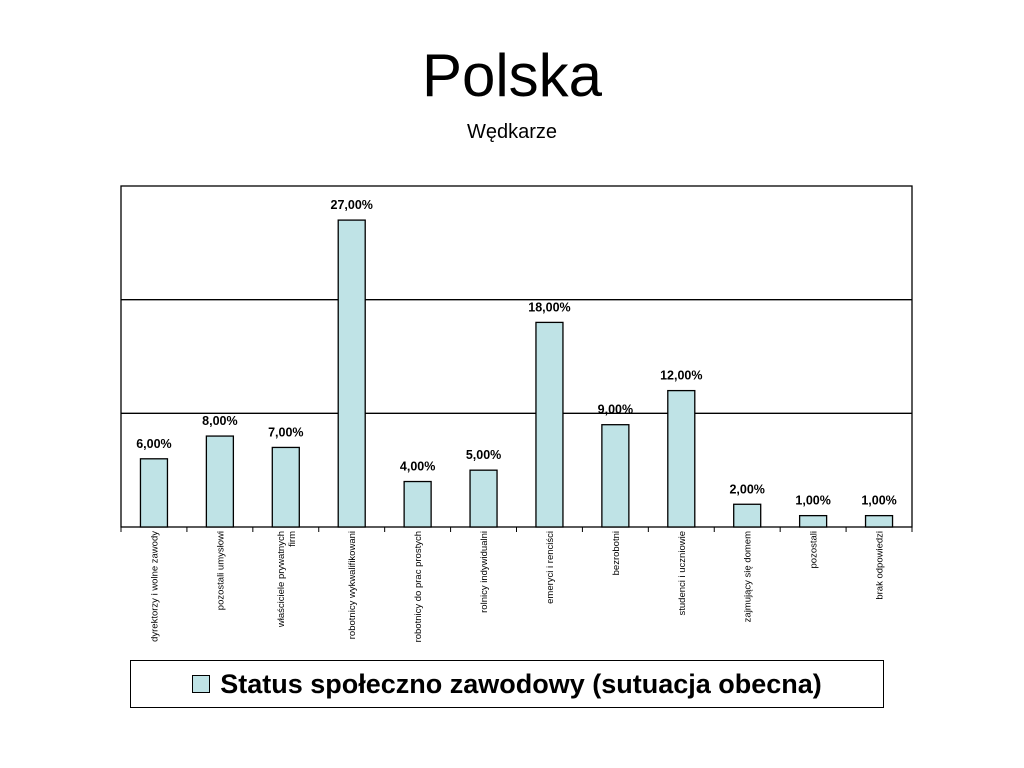 This screenshot has width=1024, height=768. I want to click on x-tick-label: brak odpowiedzi, so click(880, 565).